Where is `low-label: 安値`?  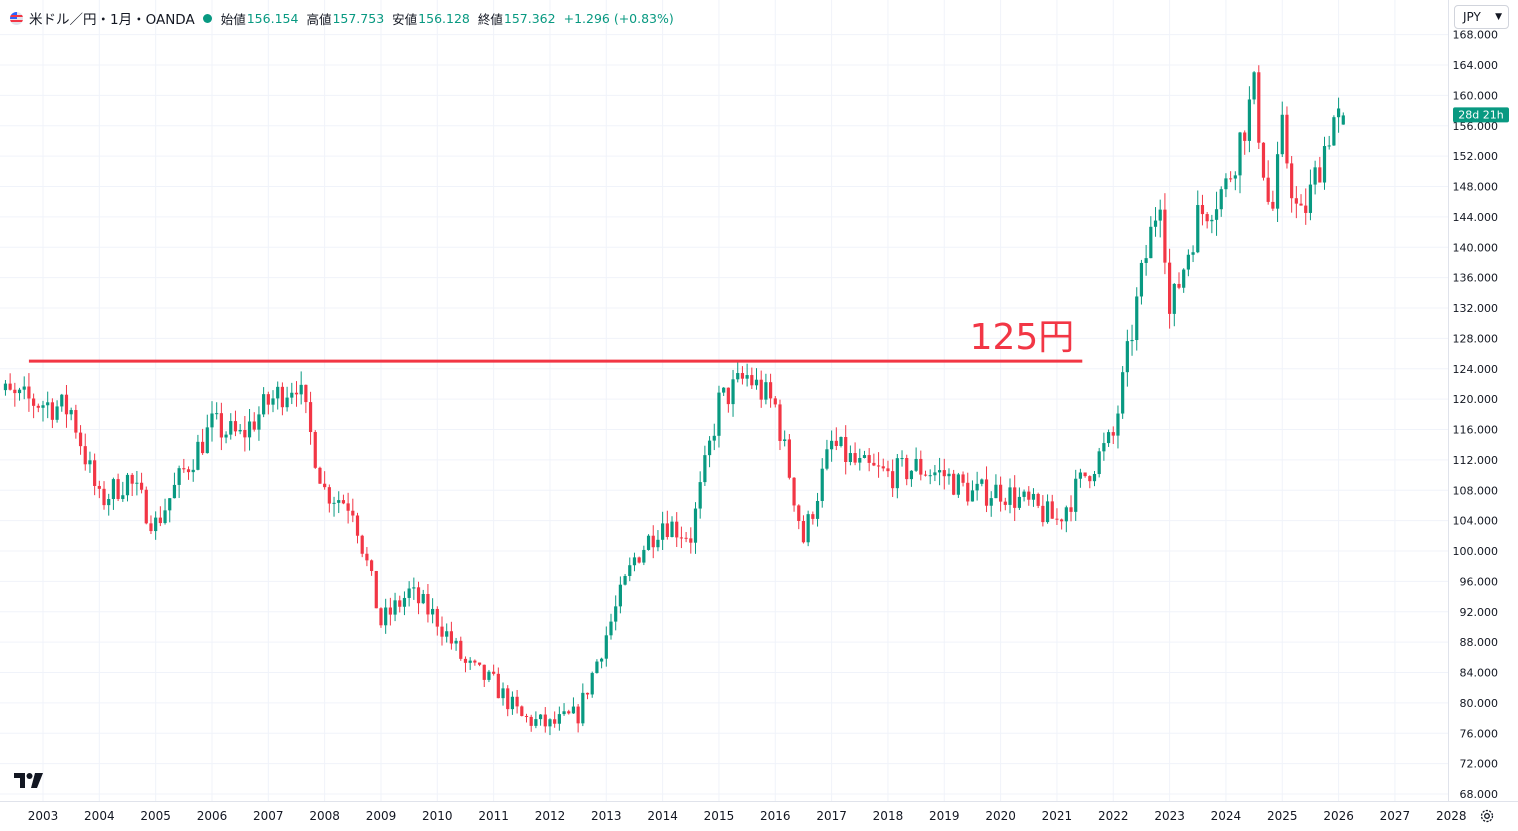 low-label: 安値 is located at coordinates (405, 19).